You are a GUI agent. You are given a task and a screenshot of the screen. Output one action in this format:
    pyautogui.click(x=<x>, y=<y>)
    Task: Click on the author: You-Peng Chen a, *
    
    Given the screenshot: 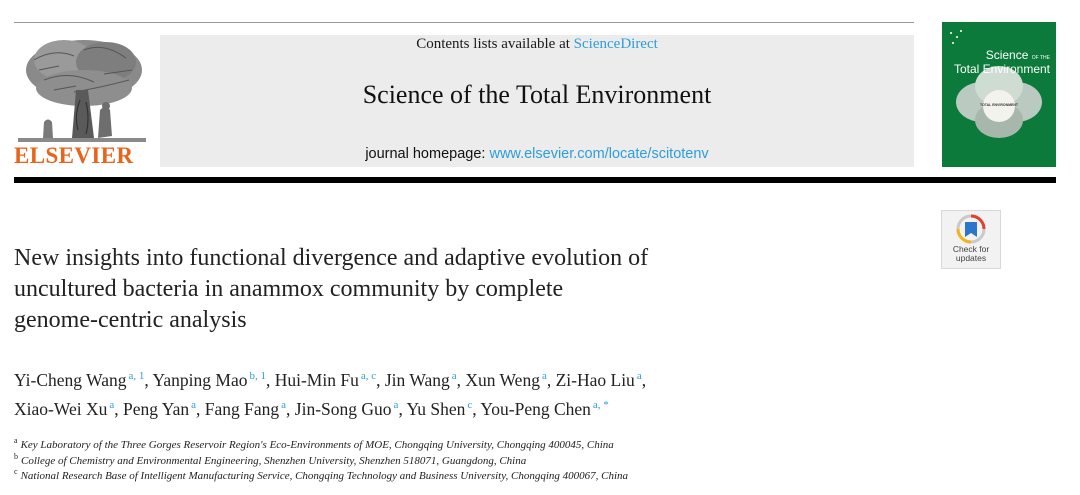 What is the action you would take?
    pyautogui.click(x=544, y=409)
    